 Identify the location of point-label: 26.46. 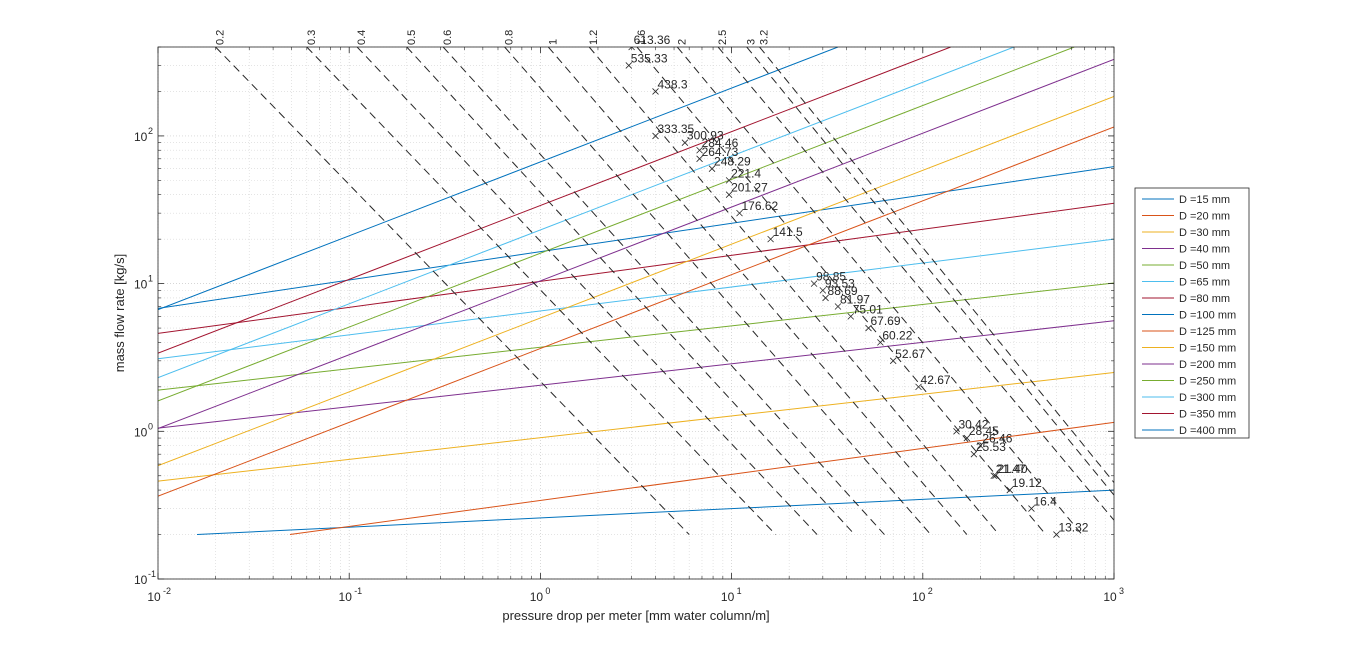
(997, 439).